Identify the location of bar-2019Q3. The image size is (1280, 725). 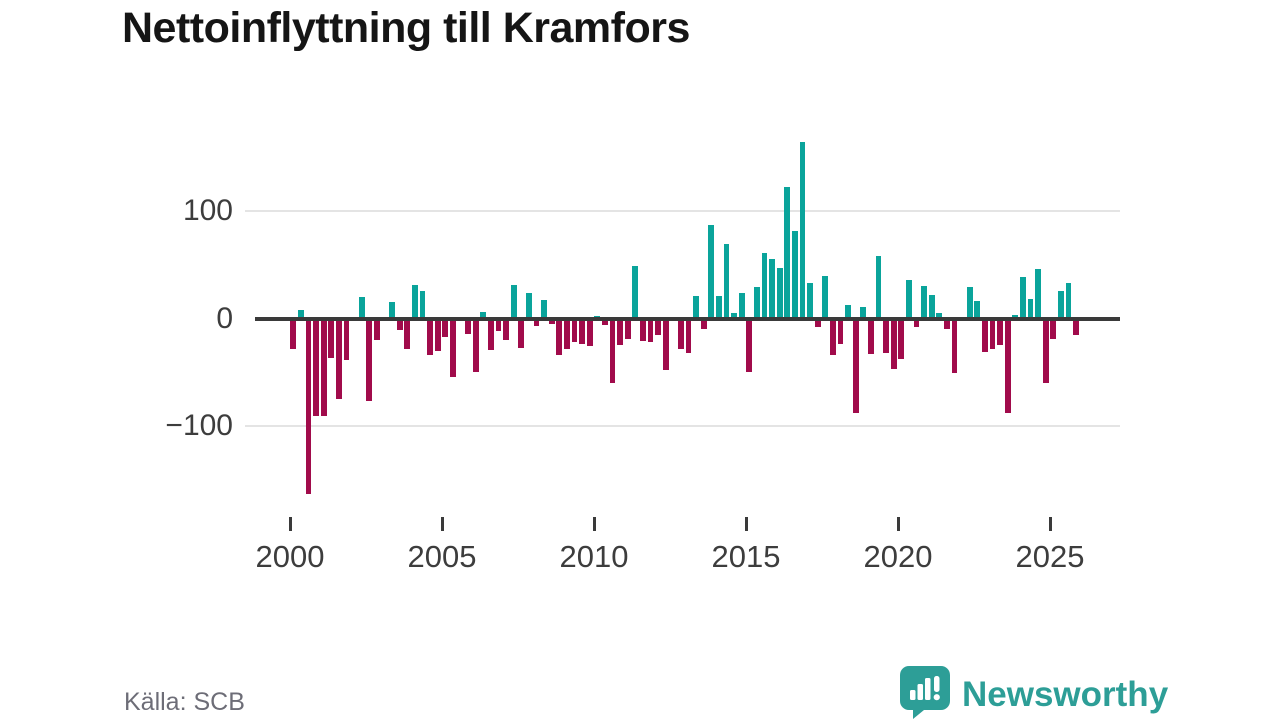
(886, 335).